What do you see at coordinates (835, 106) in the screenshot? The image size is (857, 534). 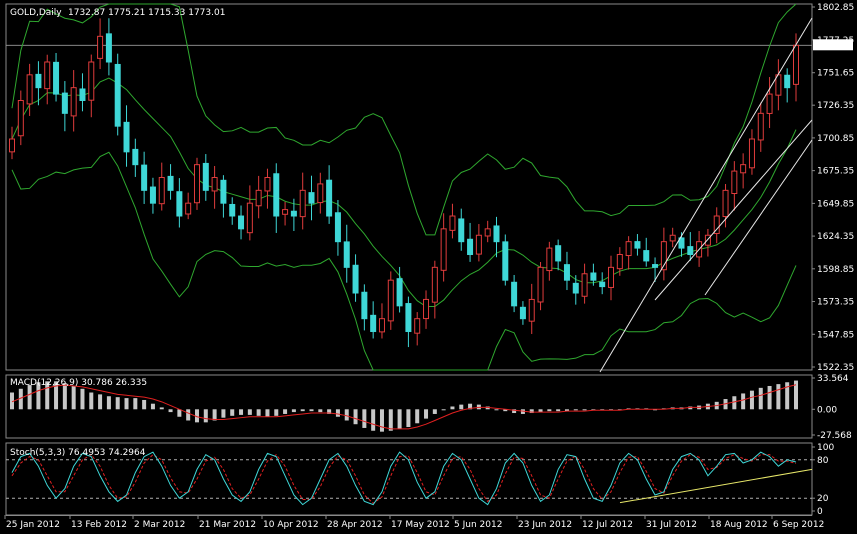 I see `price-tick-label: 1726.35` at bounding box center [835, 106].